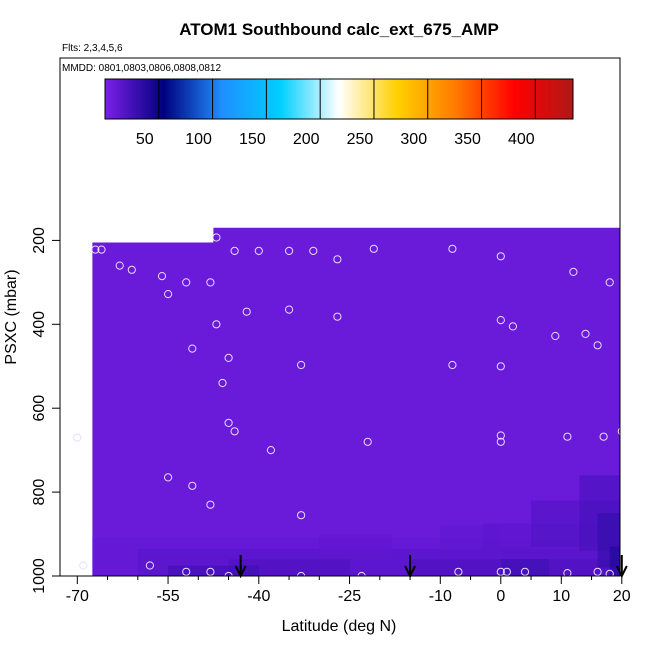 Image resolution: width=650 pixels, height=650 pixels. I want to click on x-tick-label: -25, so click(349, 596).